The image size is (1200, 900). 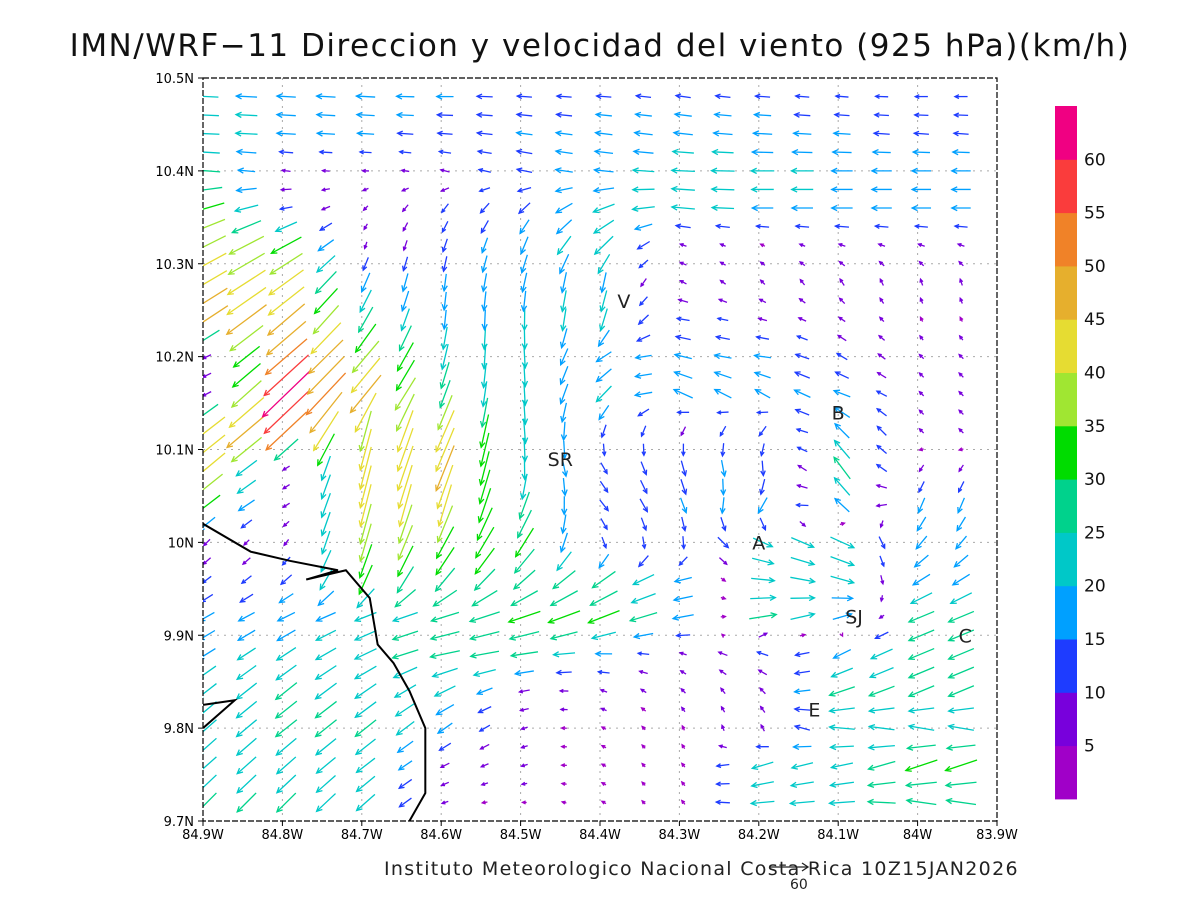 What do you see at coordinates (174, 79) in the screenshot?
I see `lat-tick-label: 10.5N` at bounding box center [174, 79].